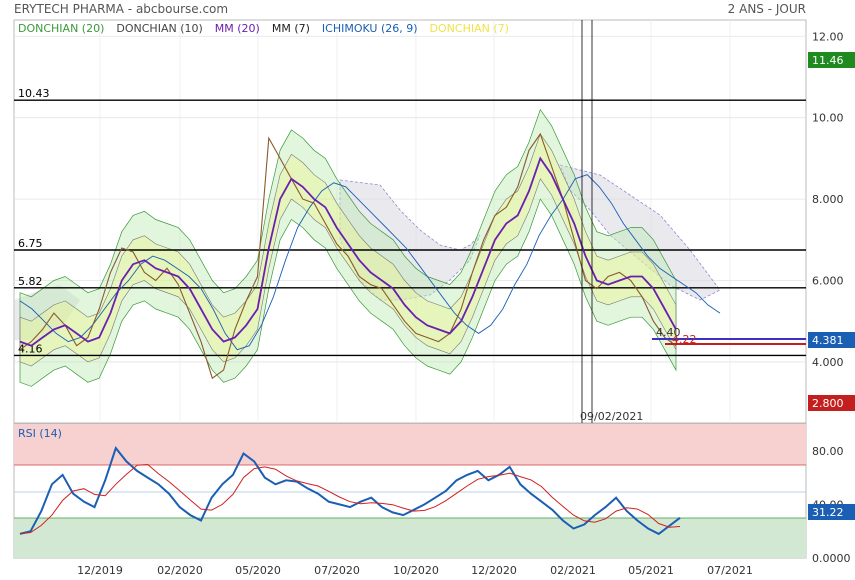 Image resolution: width=855 pixels, height=580 pixels. Describe the element at coordinates (34, 93) in the screenshot. I see `level-label: 10.43` at that location.